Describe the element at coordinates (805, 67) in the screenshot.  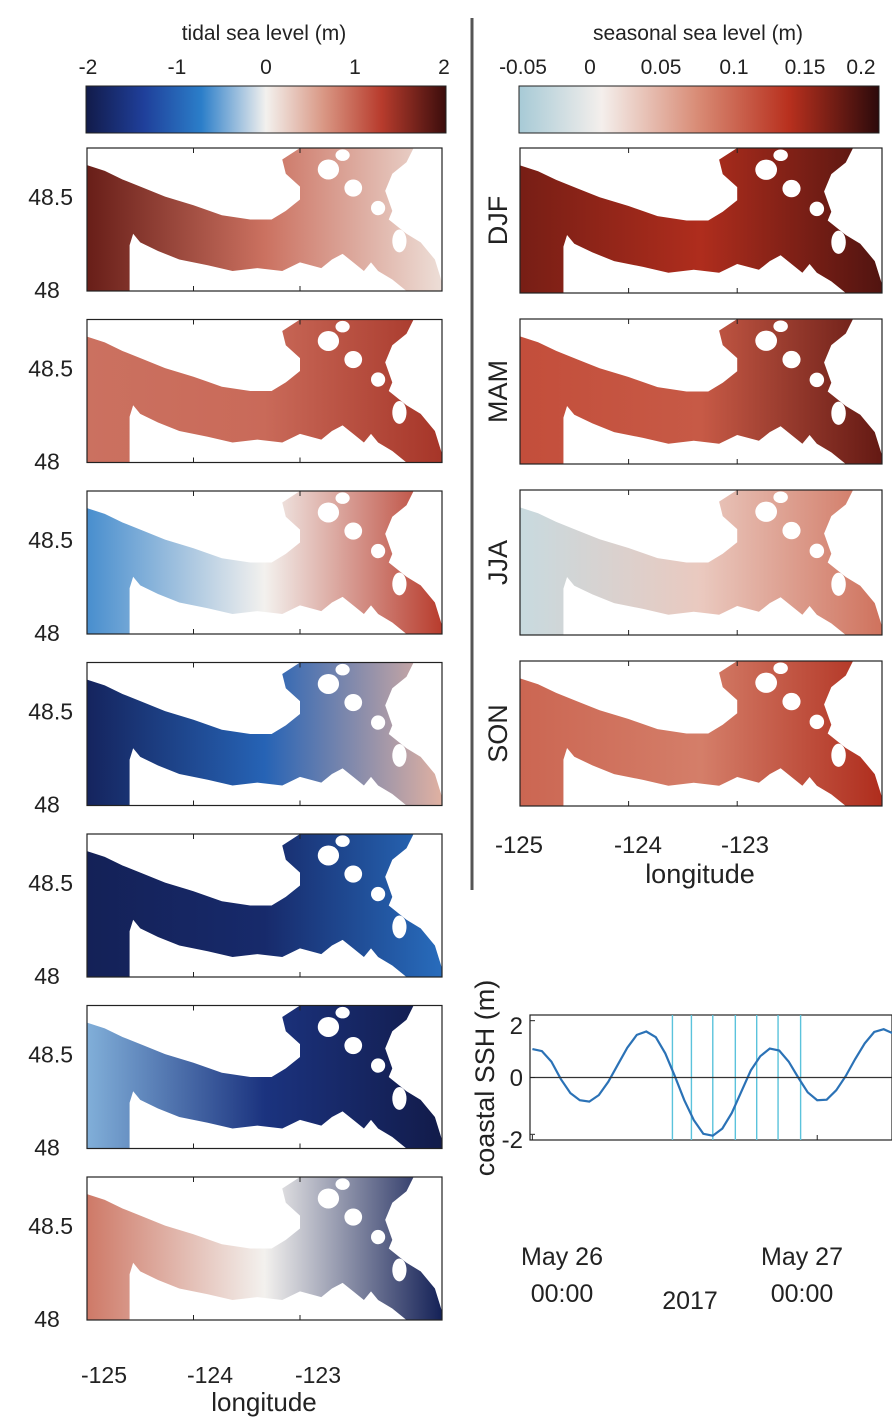
I see `season-cbar-tick: 0.15` at that location.